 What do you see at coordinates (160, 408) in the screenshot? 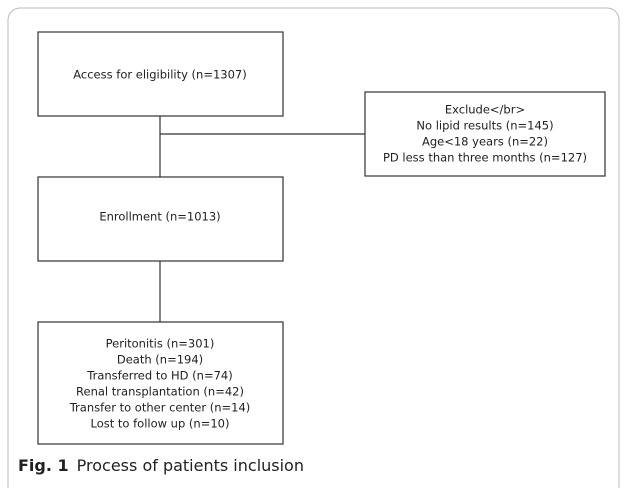
I see `node-text: Transfer to other center (n=14)` at bounding box center [160, 408].